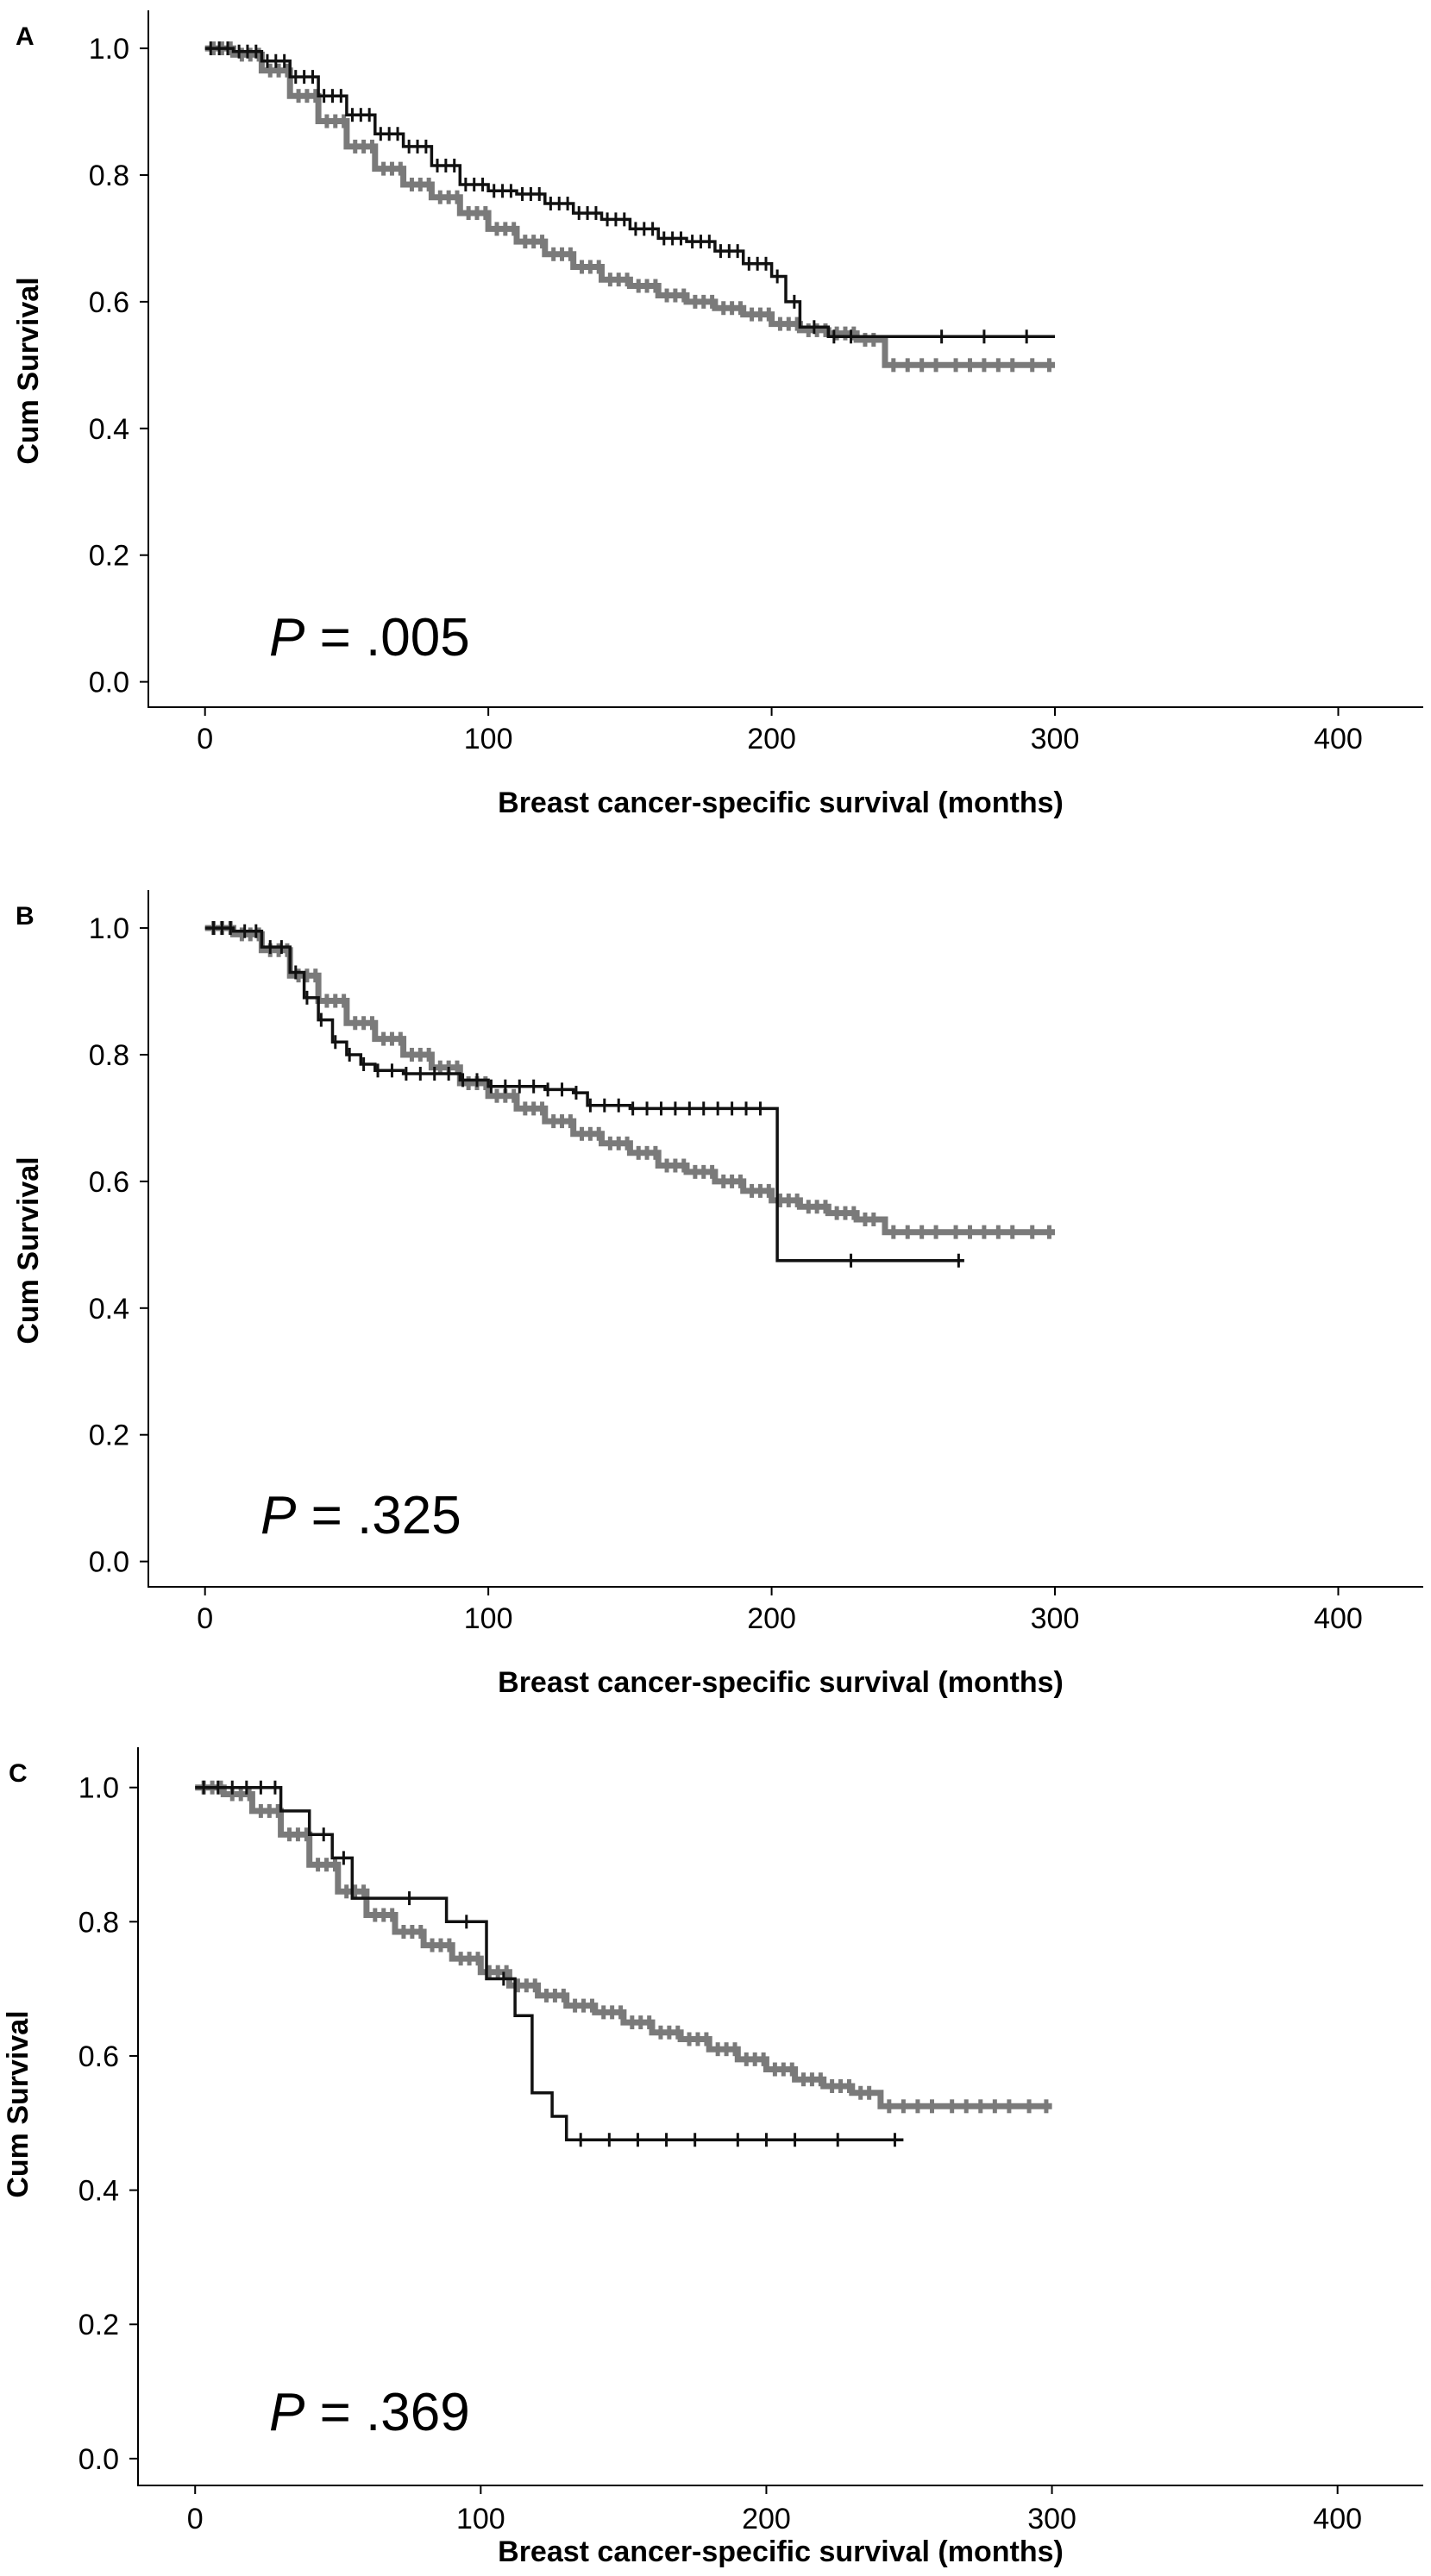  I want to click on panel-b-pvalue-value: = .325, so click(378, 1515).